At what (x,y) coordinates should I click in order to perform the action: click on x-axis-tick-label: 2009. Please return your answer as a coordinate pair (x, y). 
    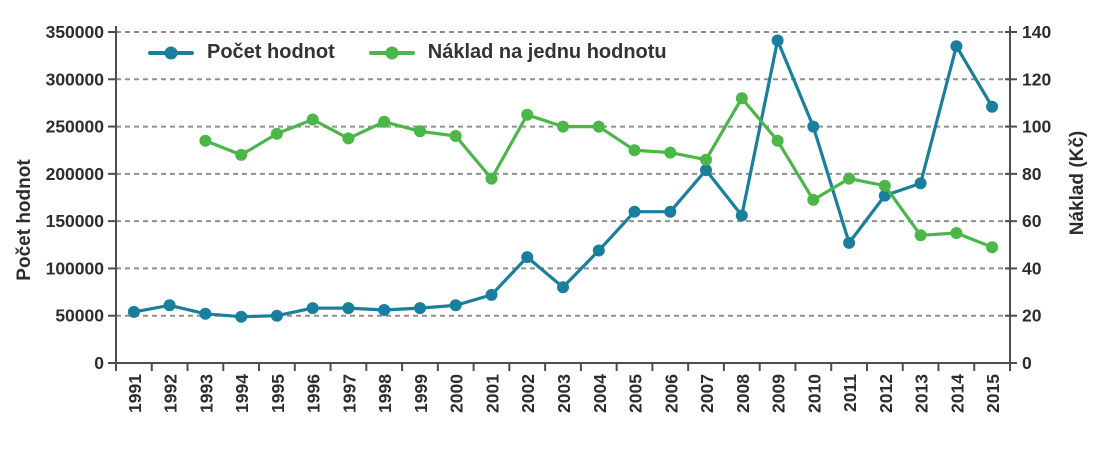
    Looking at the image, I should click on (779, 393).